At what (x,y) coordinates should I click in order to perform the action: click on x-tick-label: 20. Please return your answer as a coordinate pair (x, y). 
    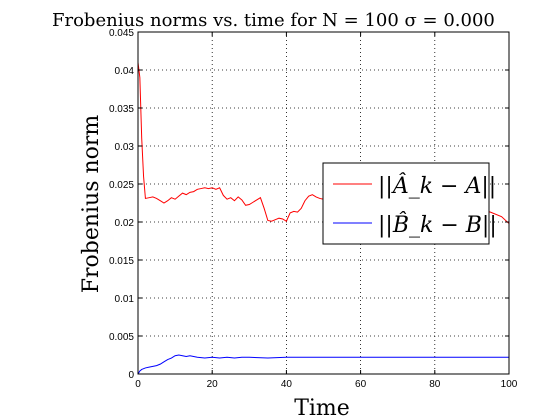
    Looking at the image, I should click on (213, 384).